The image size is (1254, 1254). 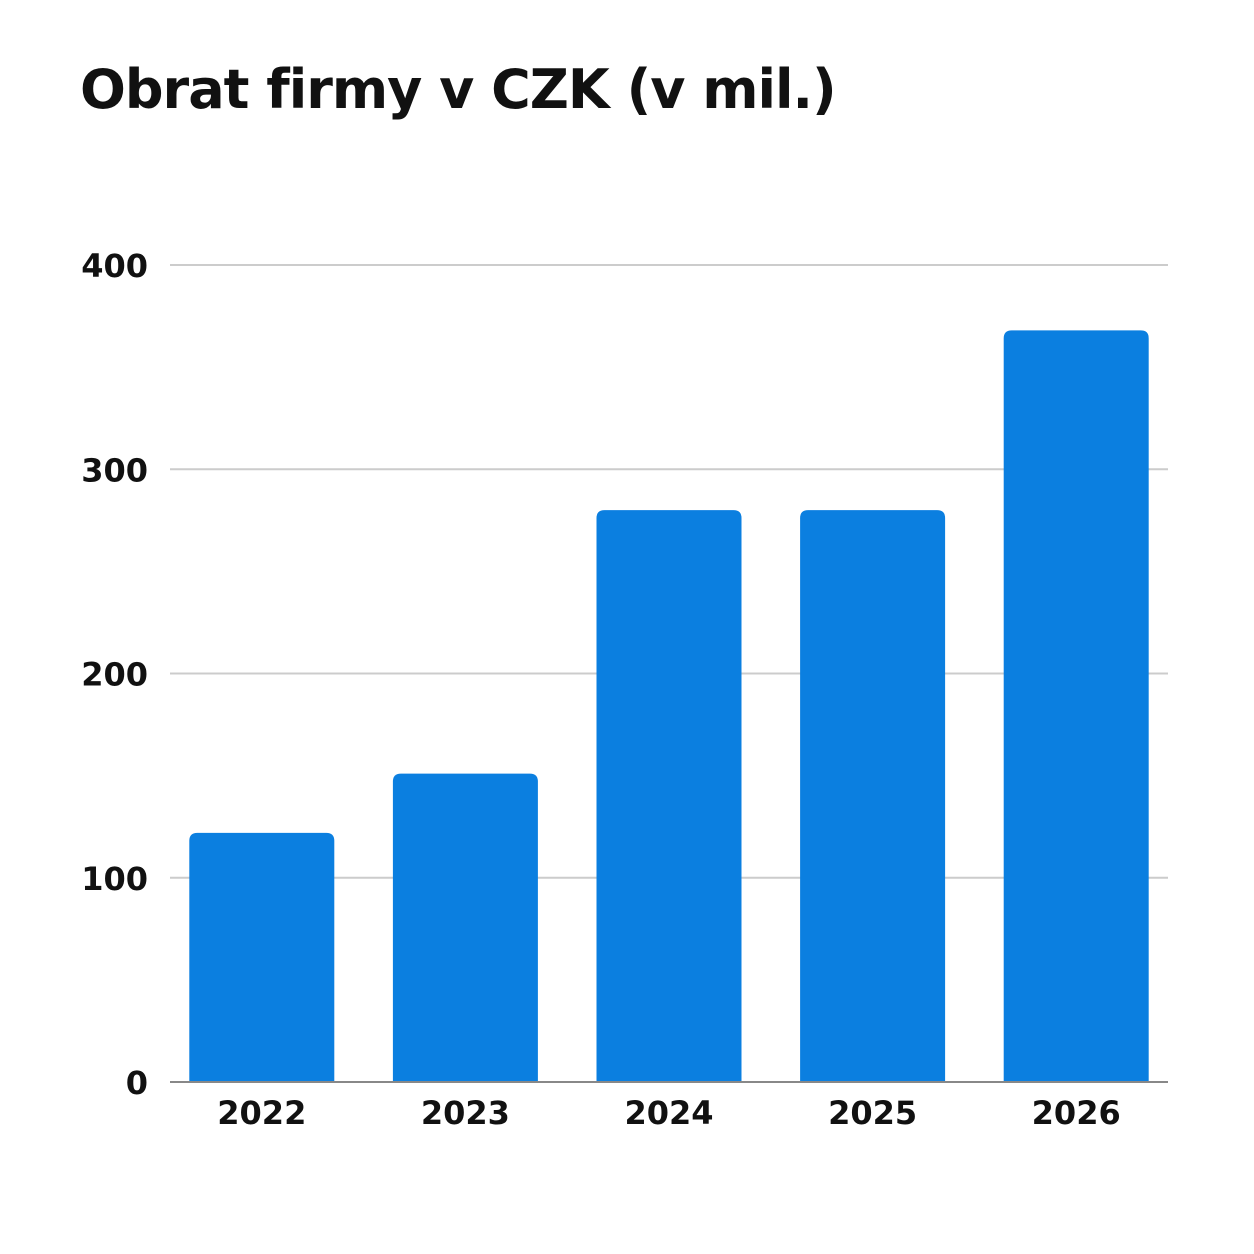 I want to click on x-tick-label: 2022, so click(x=261, y=1113).